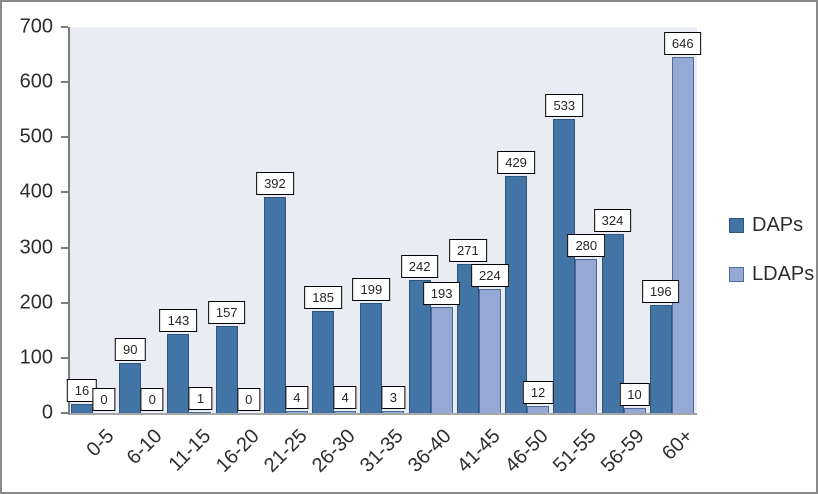  I want to click on data-label-ldaps-21-25: 4, so click(297, 397).